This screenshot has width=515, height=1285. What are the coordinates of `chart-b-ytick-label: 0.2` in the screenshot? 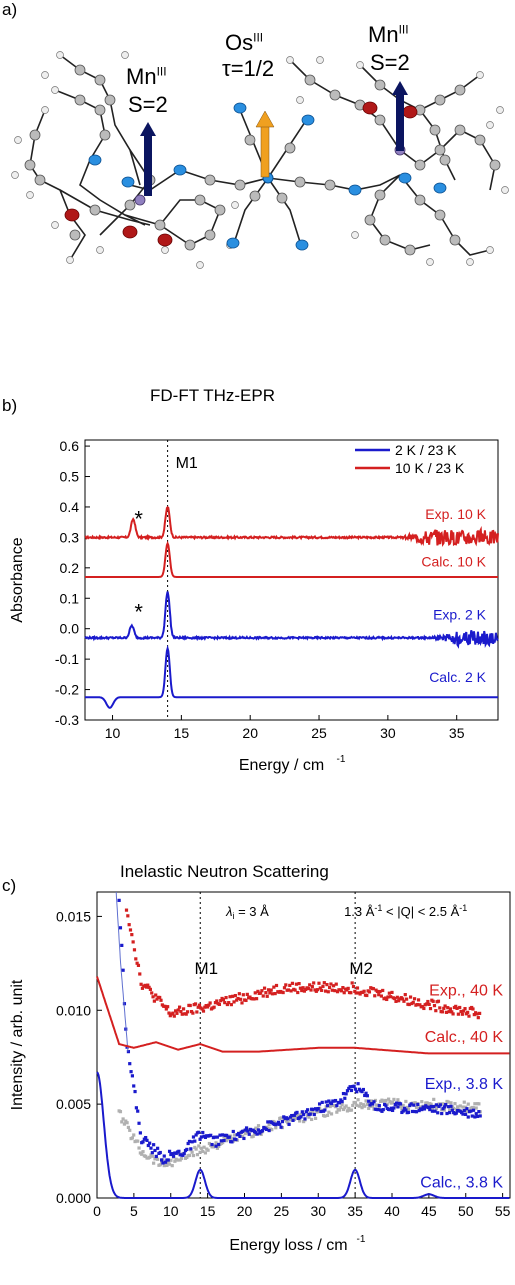 It's located at (70, 568).